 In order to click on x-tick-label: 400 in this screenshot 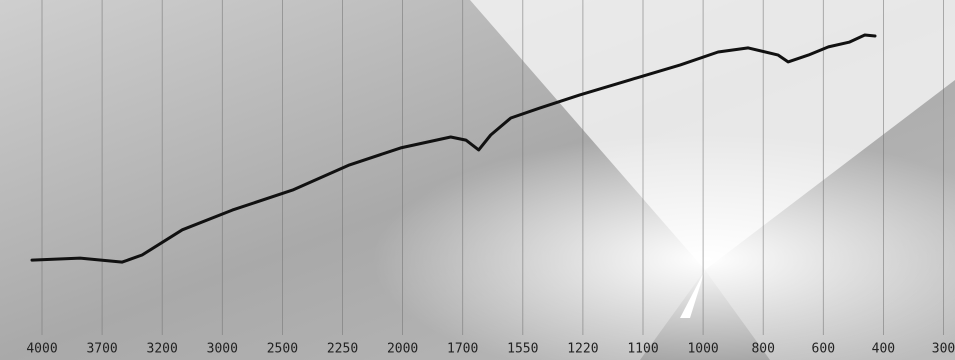, I will do `click(883, 349)`.